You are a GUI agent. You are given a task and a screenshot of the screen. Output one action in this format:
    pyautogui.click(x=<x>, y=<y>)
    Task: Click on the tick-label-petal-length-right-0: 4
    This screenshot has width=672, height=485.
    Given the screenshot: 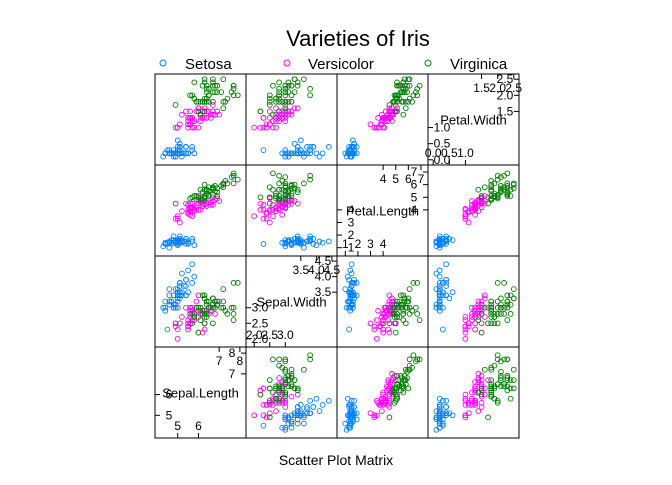 What is the action you would take?
    pyautogui.click(x=414, y=210)
    